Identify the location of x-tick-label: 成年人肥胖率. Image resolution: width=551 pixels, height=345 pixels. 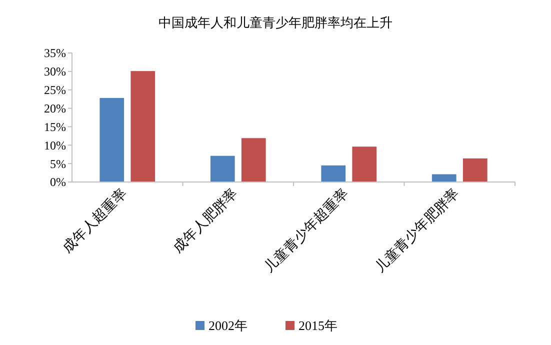
(205, 221).